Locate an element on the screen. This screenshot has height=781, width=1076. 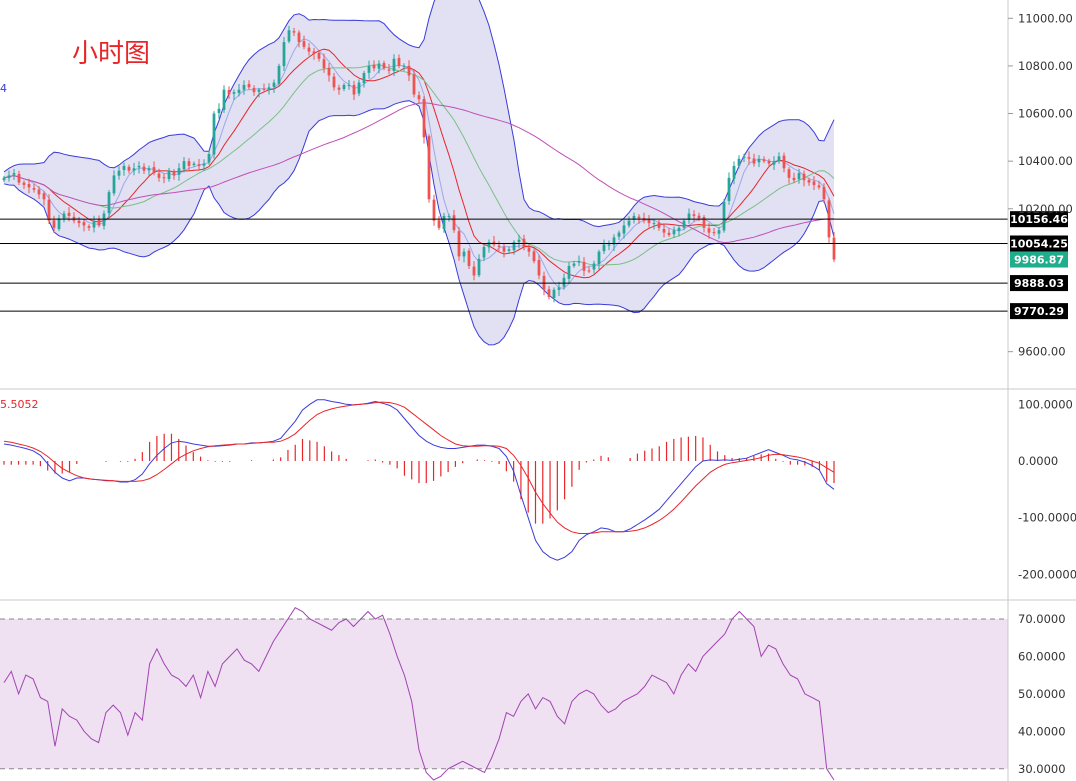
level-tag-label: 10054.25 is located at coordinates (1039, 243).